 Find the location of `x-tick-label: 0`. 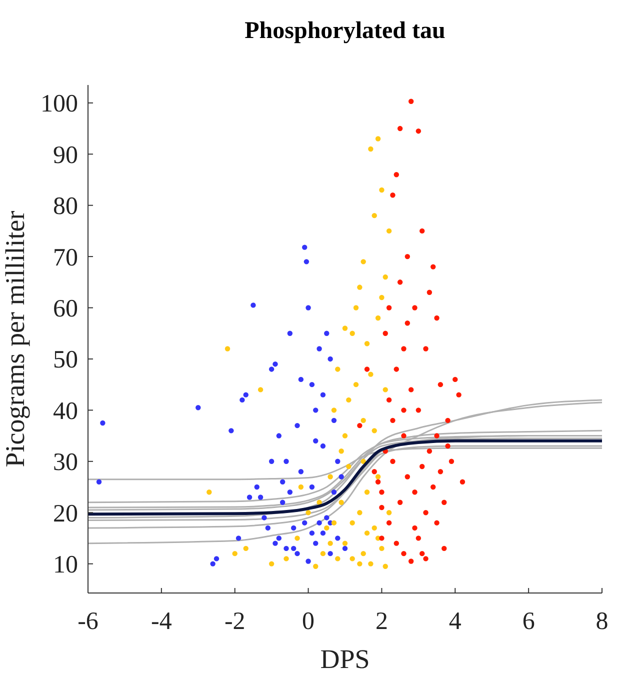

x-tick-label: 0 is located at coordinates (308, 621).